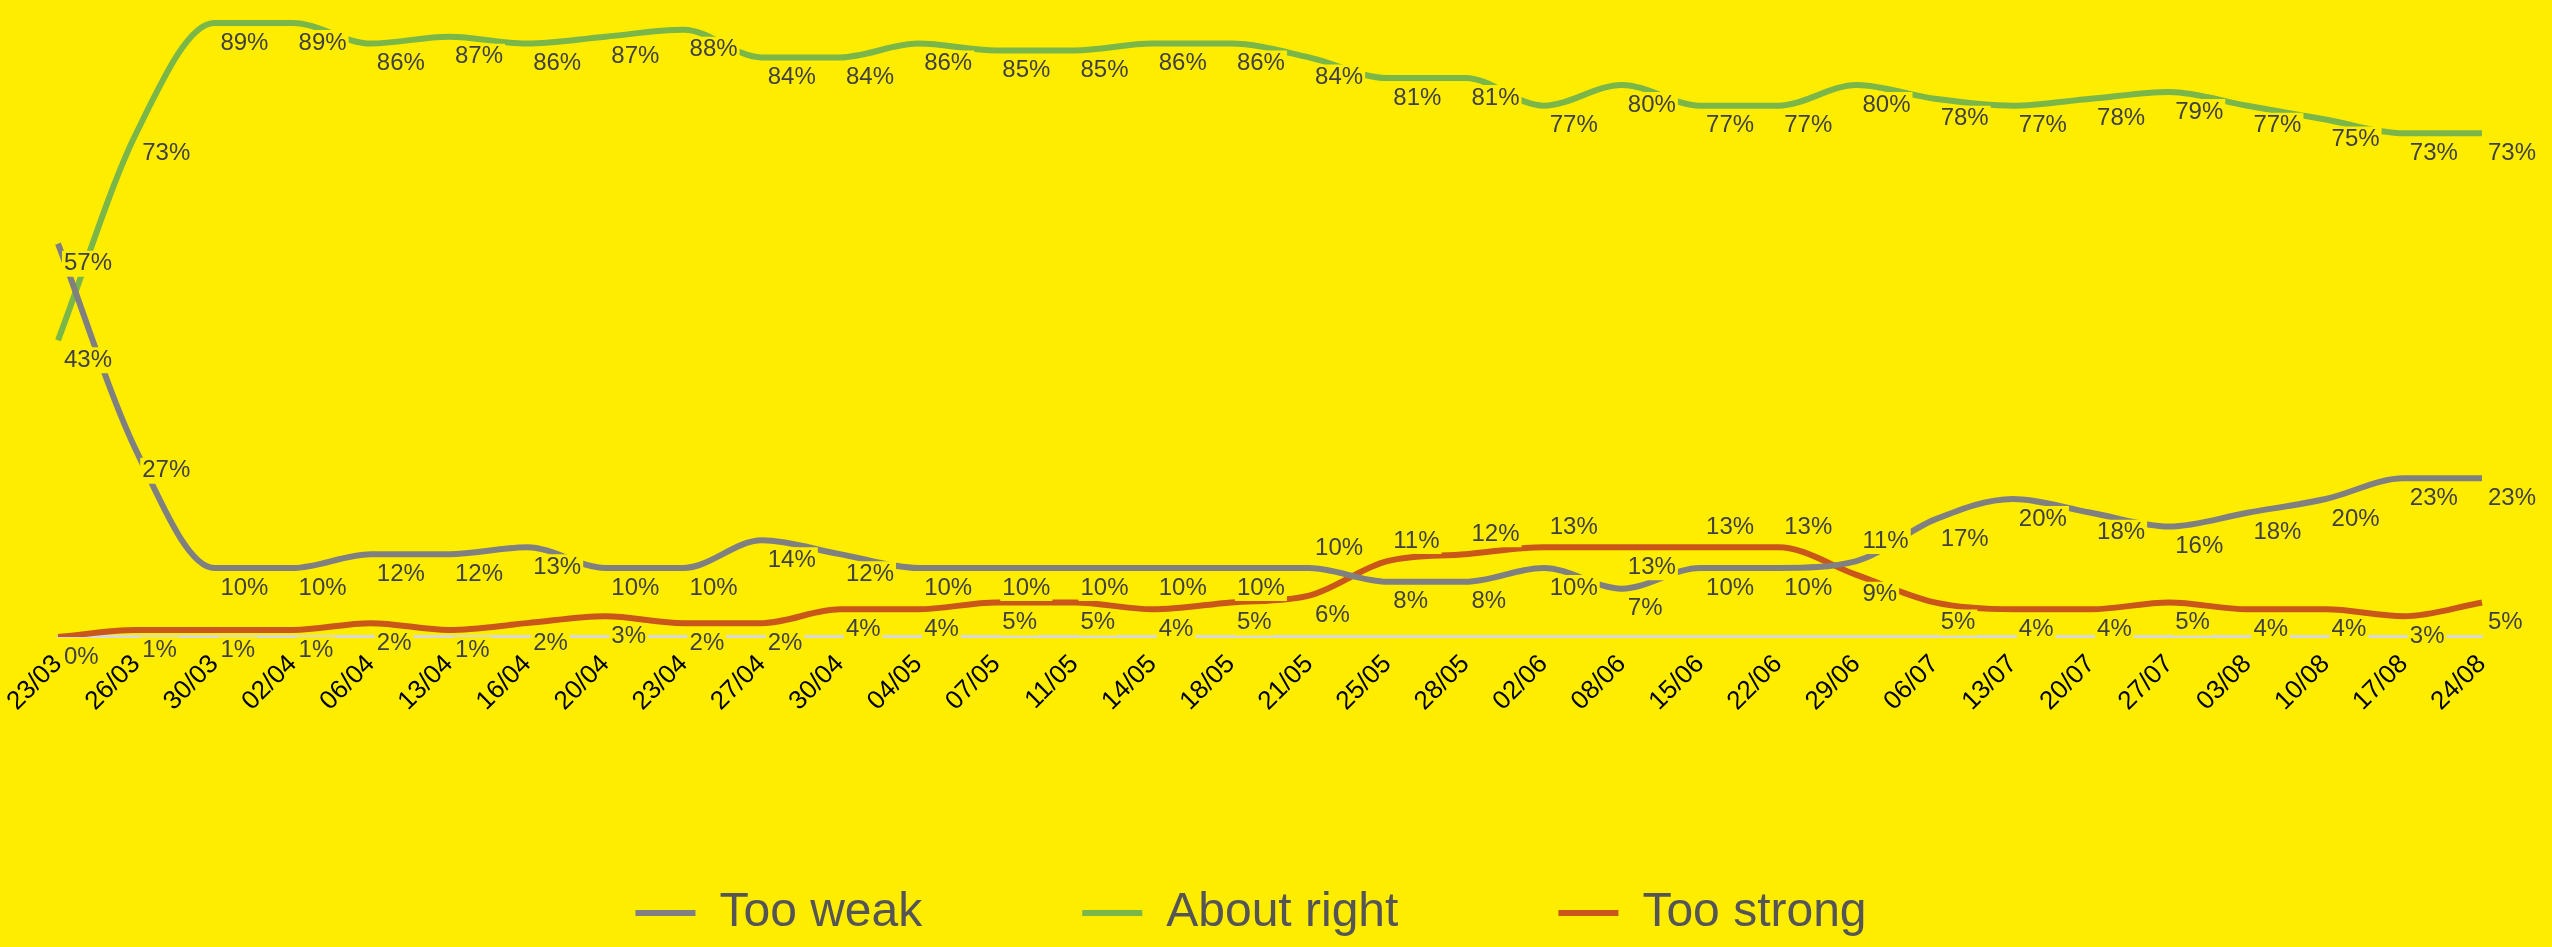 This screenshot has width=2552, height=947. Describe the element at coordinates (2199, 545) in the screenshot. I see `data-label: 16%` at that location.